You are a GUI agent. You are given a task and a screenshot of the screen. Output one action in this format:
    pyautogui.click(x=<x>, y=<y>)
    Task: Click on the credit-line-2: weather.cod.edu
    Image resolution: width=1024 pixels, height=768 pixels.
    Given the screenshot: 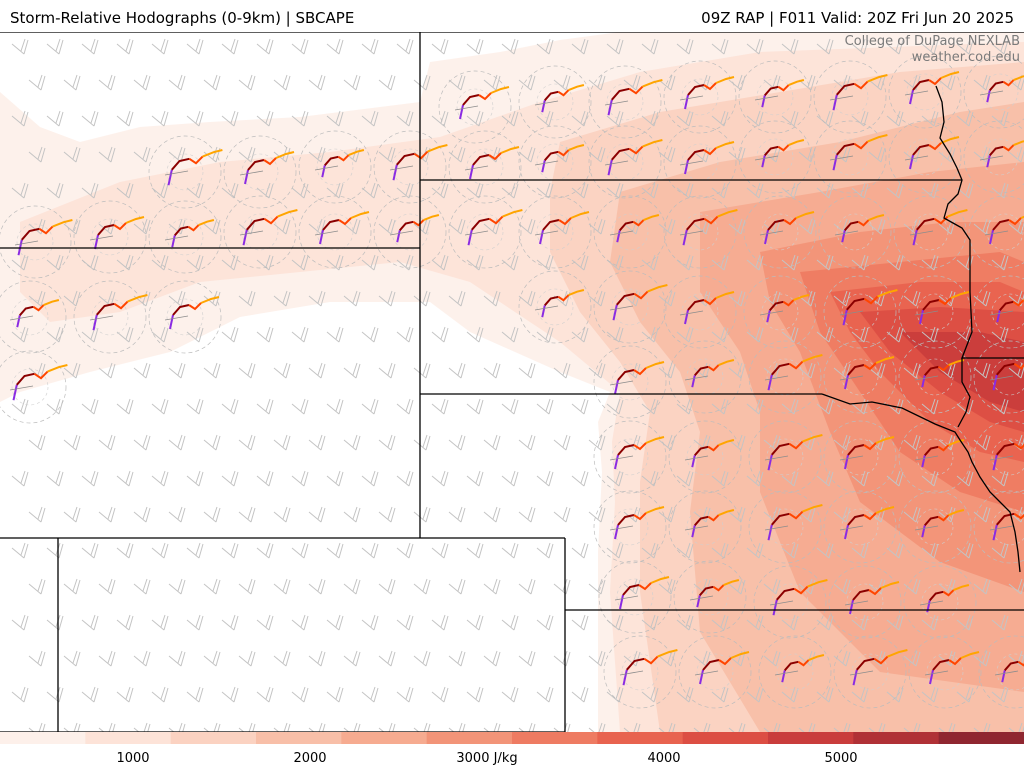 What is the action you would take?
    pyautogui.click(x=965, y=57)
    